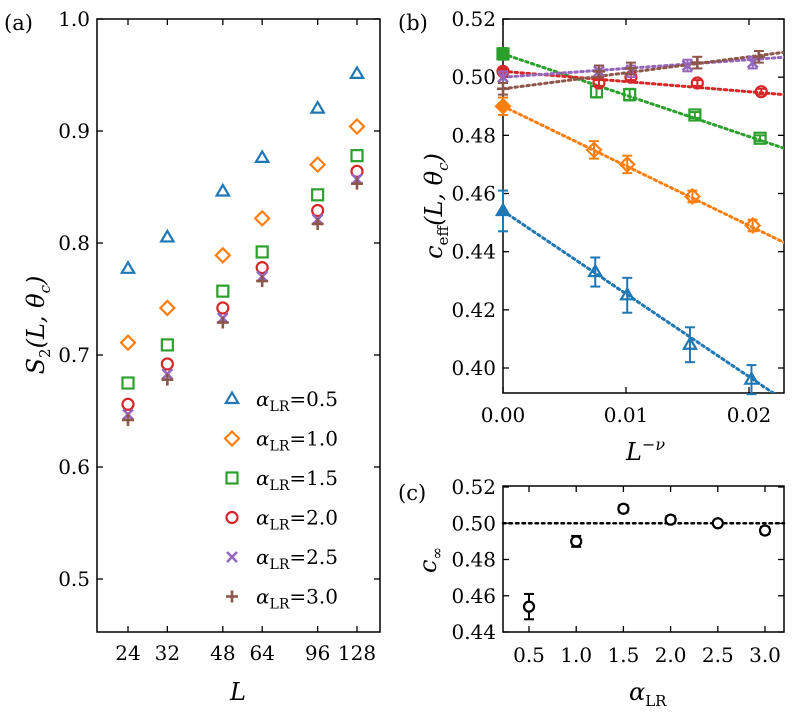 The height and width of the screenshot is (717, 797). Describe the element at coordinates (503, 209) in the screenshot. I see `intercept-b-alpha-0.5` at that location.